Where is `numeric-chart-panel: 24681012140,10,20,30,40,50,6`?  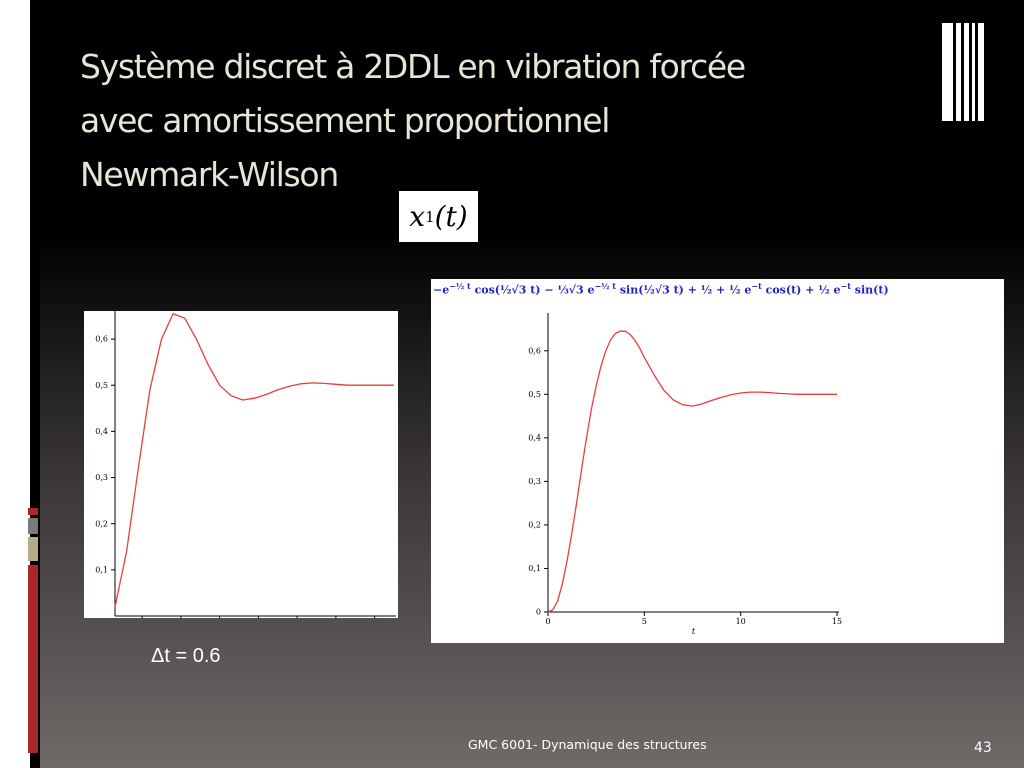
numeric-chart-panel: 24681012140,10,20,30,40,50,6 is located at coordinates (241, 465).